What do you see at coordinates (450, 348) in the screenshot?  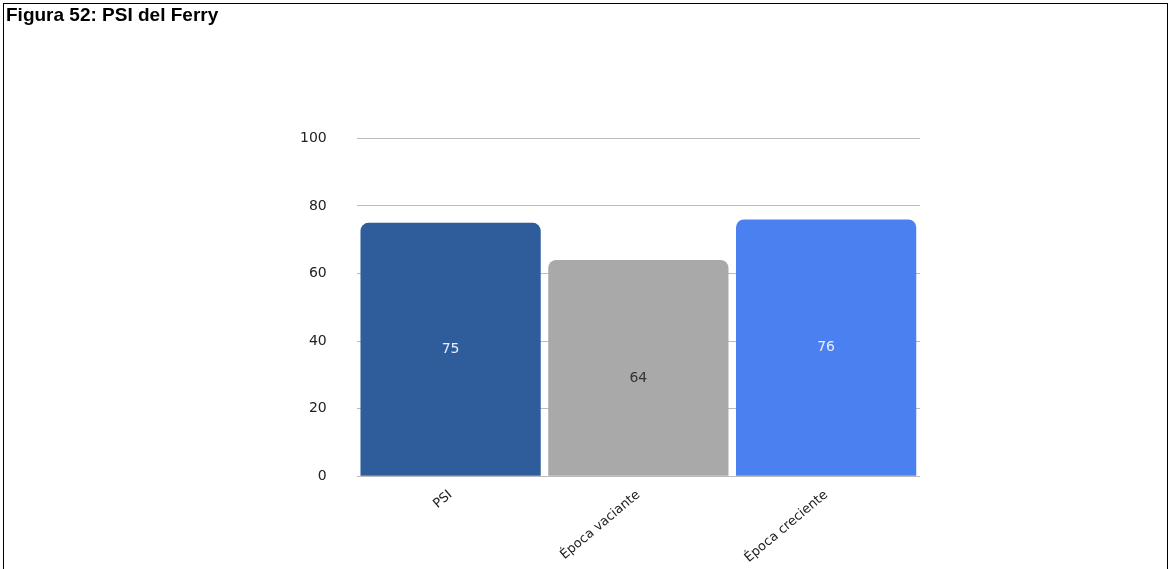 I see `data-label: 75` at bounding box center [450, 348].